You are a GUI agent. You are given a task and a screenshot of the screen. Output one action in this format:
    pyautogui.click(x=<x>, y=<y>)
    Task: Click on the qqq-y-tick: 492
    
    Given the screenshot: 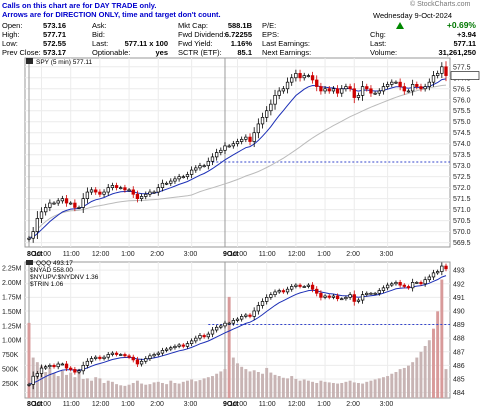 What is the action you would take?
    pyautogui.click(x=459, y=284)
    